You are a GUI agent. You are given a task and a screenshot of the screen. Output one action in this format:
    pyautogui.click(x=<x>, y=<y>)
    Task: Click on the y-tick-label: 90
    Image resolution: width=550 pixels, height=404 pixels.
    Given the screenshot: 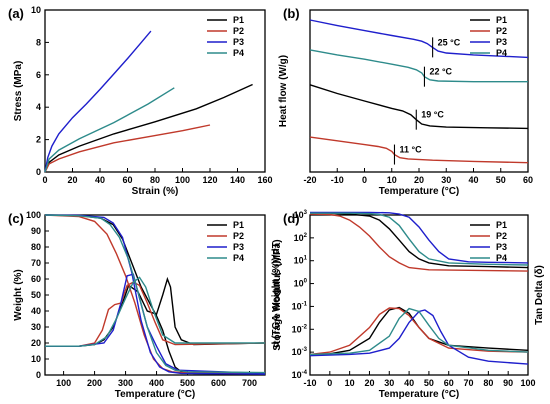 What is the action you would take?
    pyautogui.click(x=36, y=231)
    